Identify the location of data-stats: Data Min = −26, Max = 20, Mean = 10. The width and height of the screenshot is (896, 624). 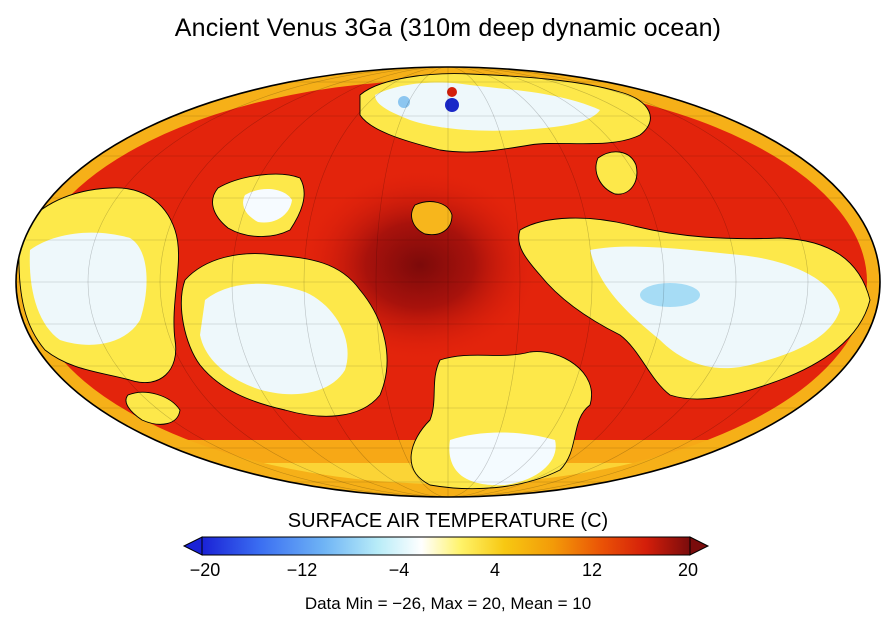
(448, 603).